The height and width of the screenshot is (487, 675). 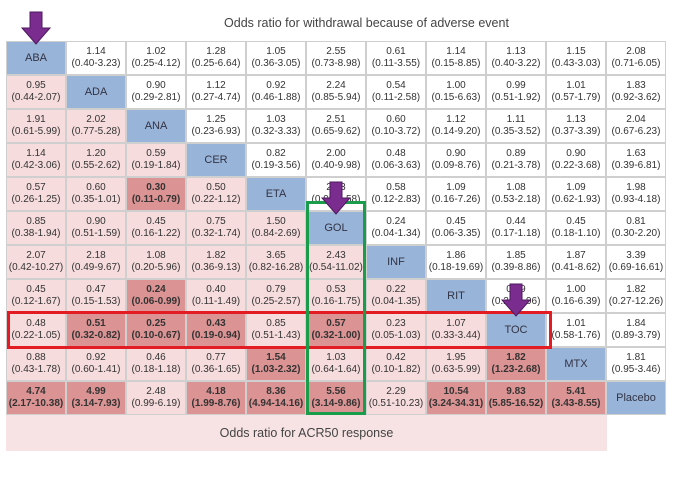 What do you see at coordinates (516, 330) in the screenshot?
I see `treatment-label-toc: TOC` at bounding box center [516, 330].